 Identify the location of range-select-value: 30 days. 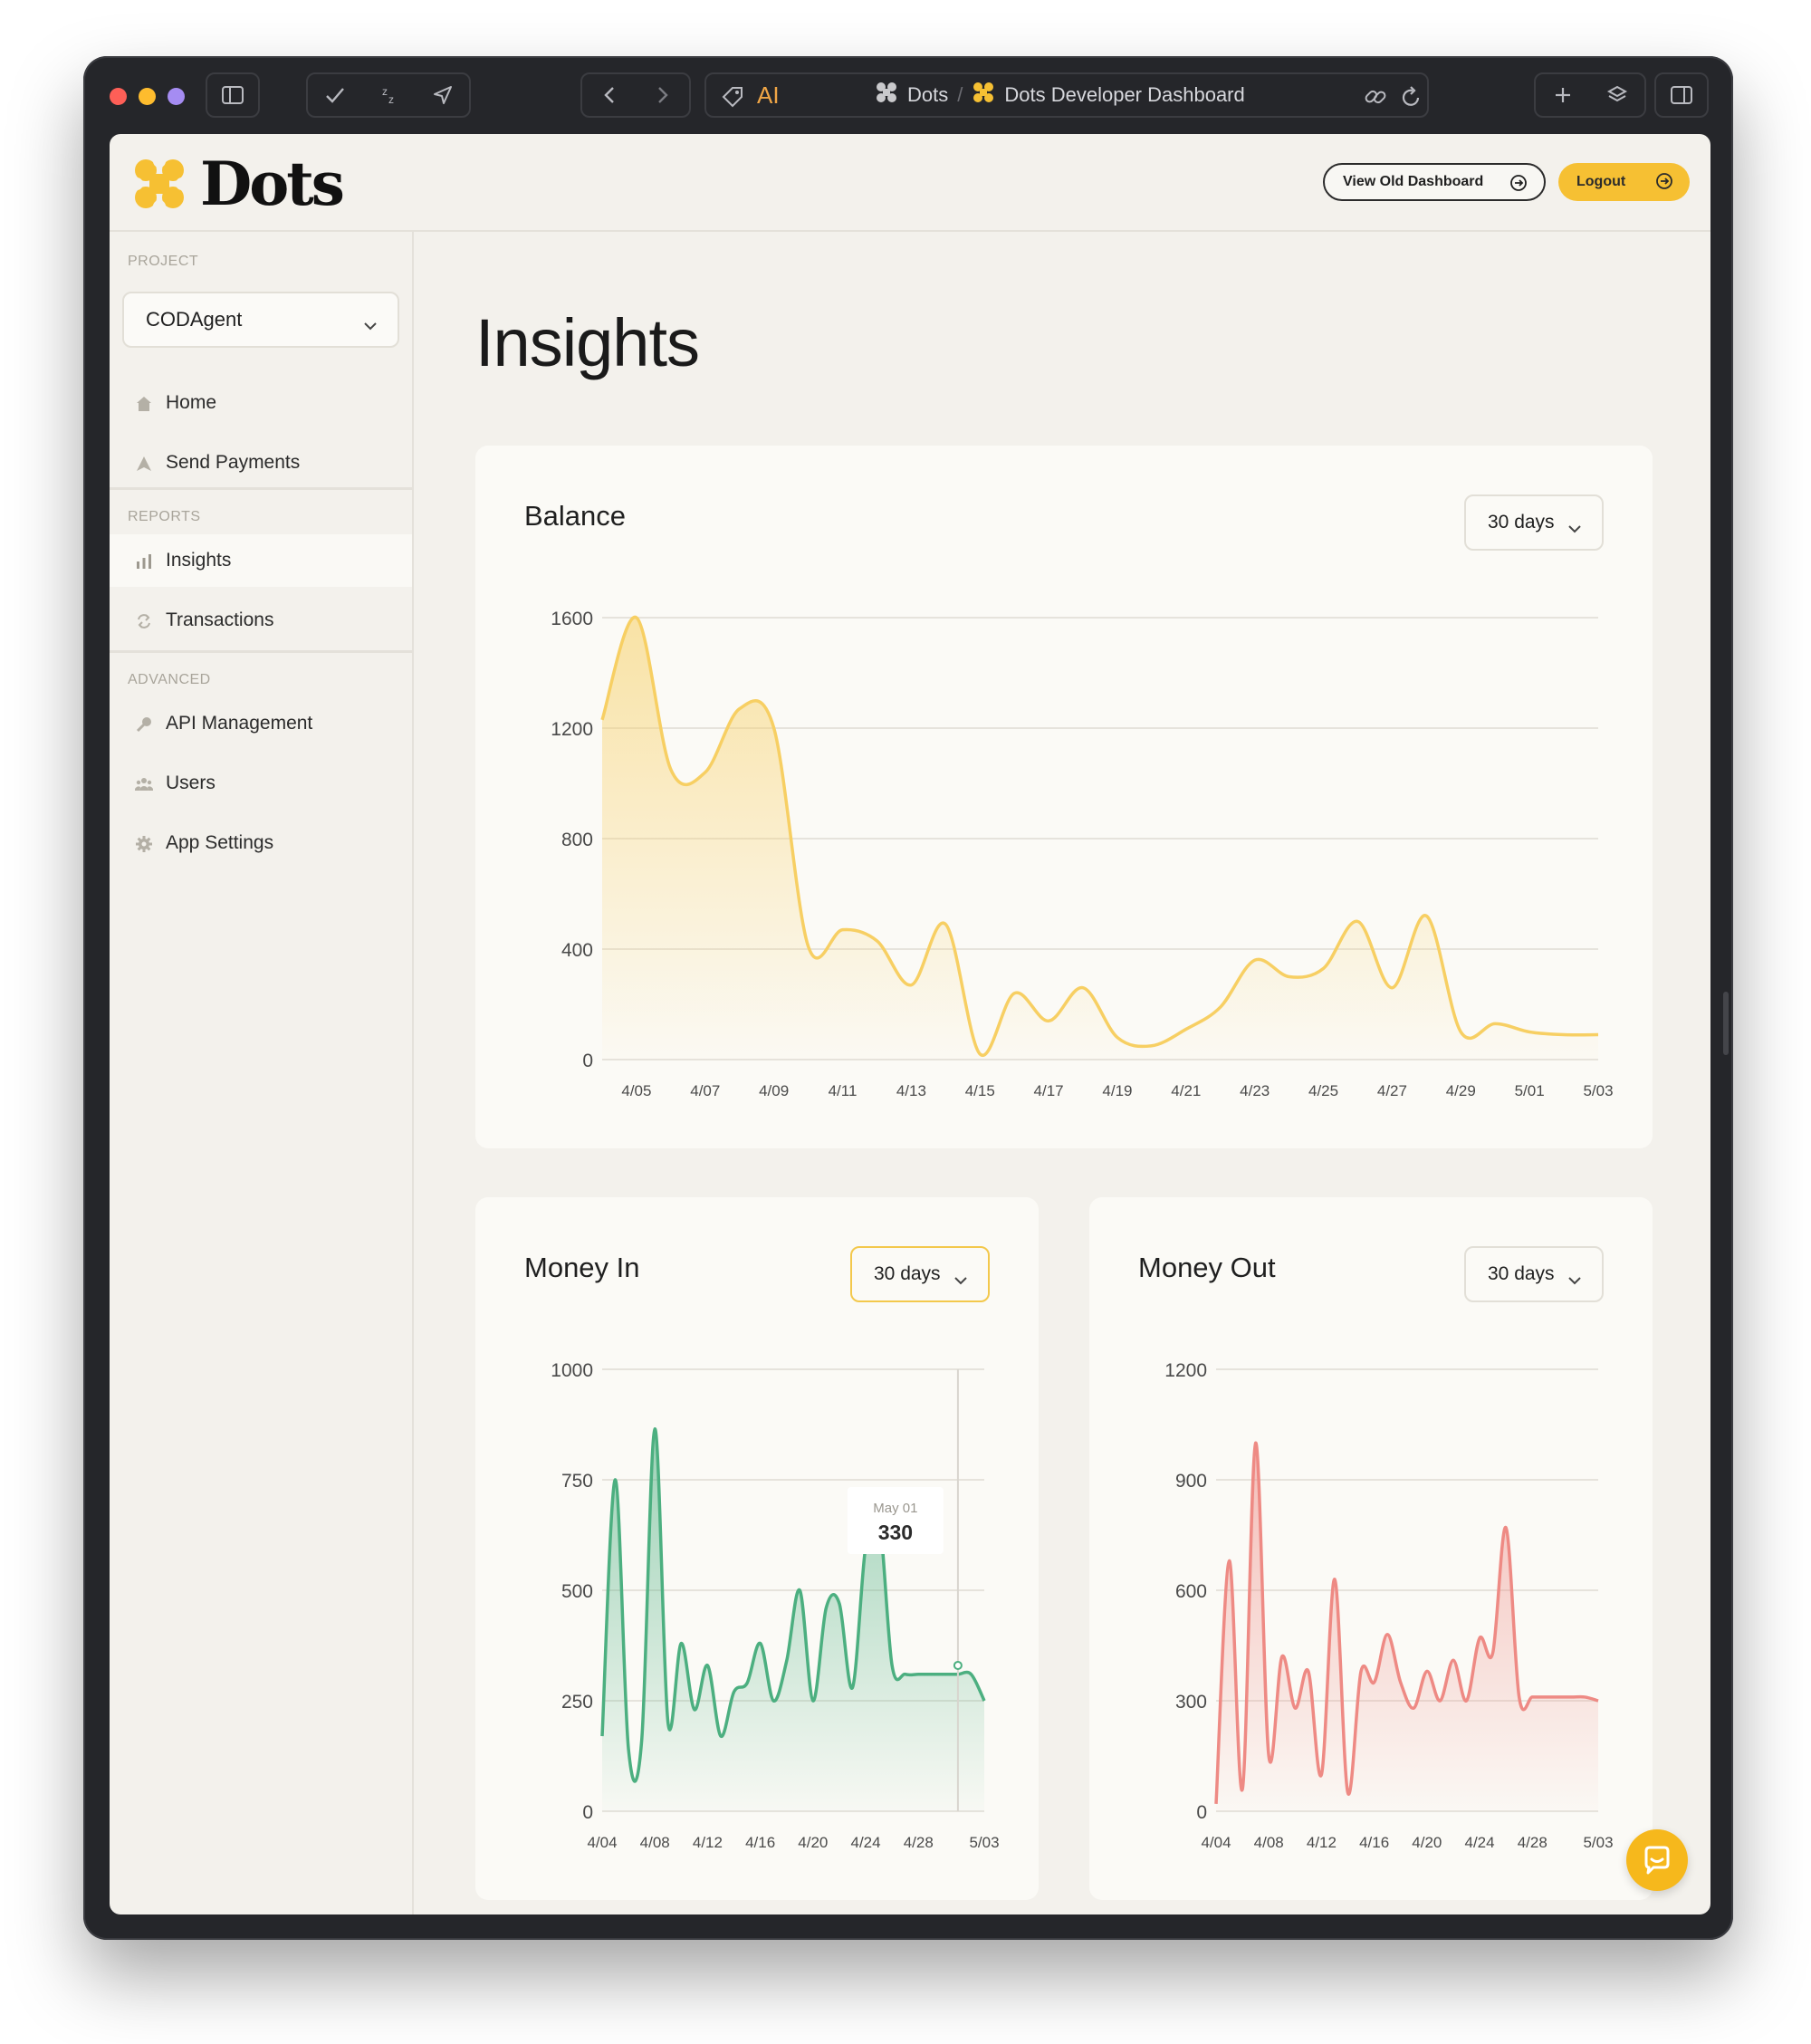
(907, 1273).